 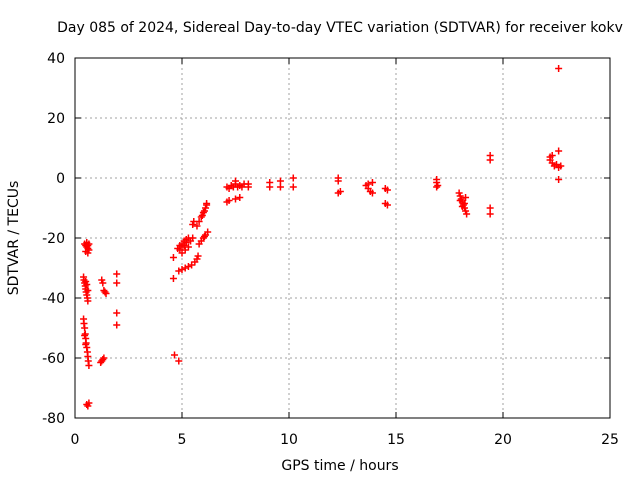 What do you see at coordinates (610, 440) in the screenshot?
I see `x-tick-label: 25` at bounding box center [610, 440].